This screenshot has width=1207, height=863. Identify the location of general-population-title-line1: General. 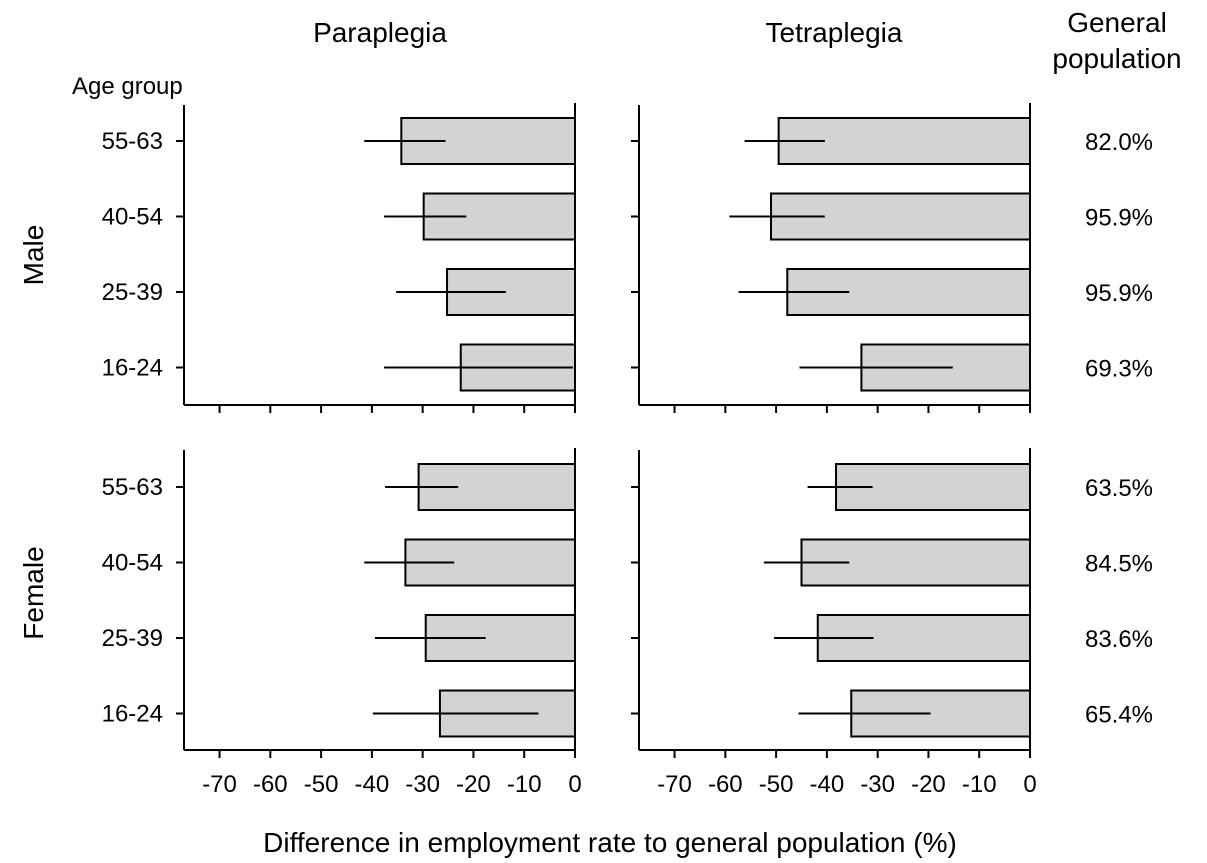
(1117, 22).